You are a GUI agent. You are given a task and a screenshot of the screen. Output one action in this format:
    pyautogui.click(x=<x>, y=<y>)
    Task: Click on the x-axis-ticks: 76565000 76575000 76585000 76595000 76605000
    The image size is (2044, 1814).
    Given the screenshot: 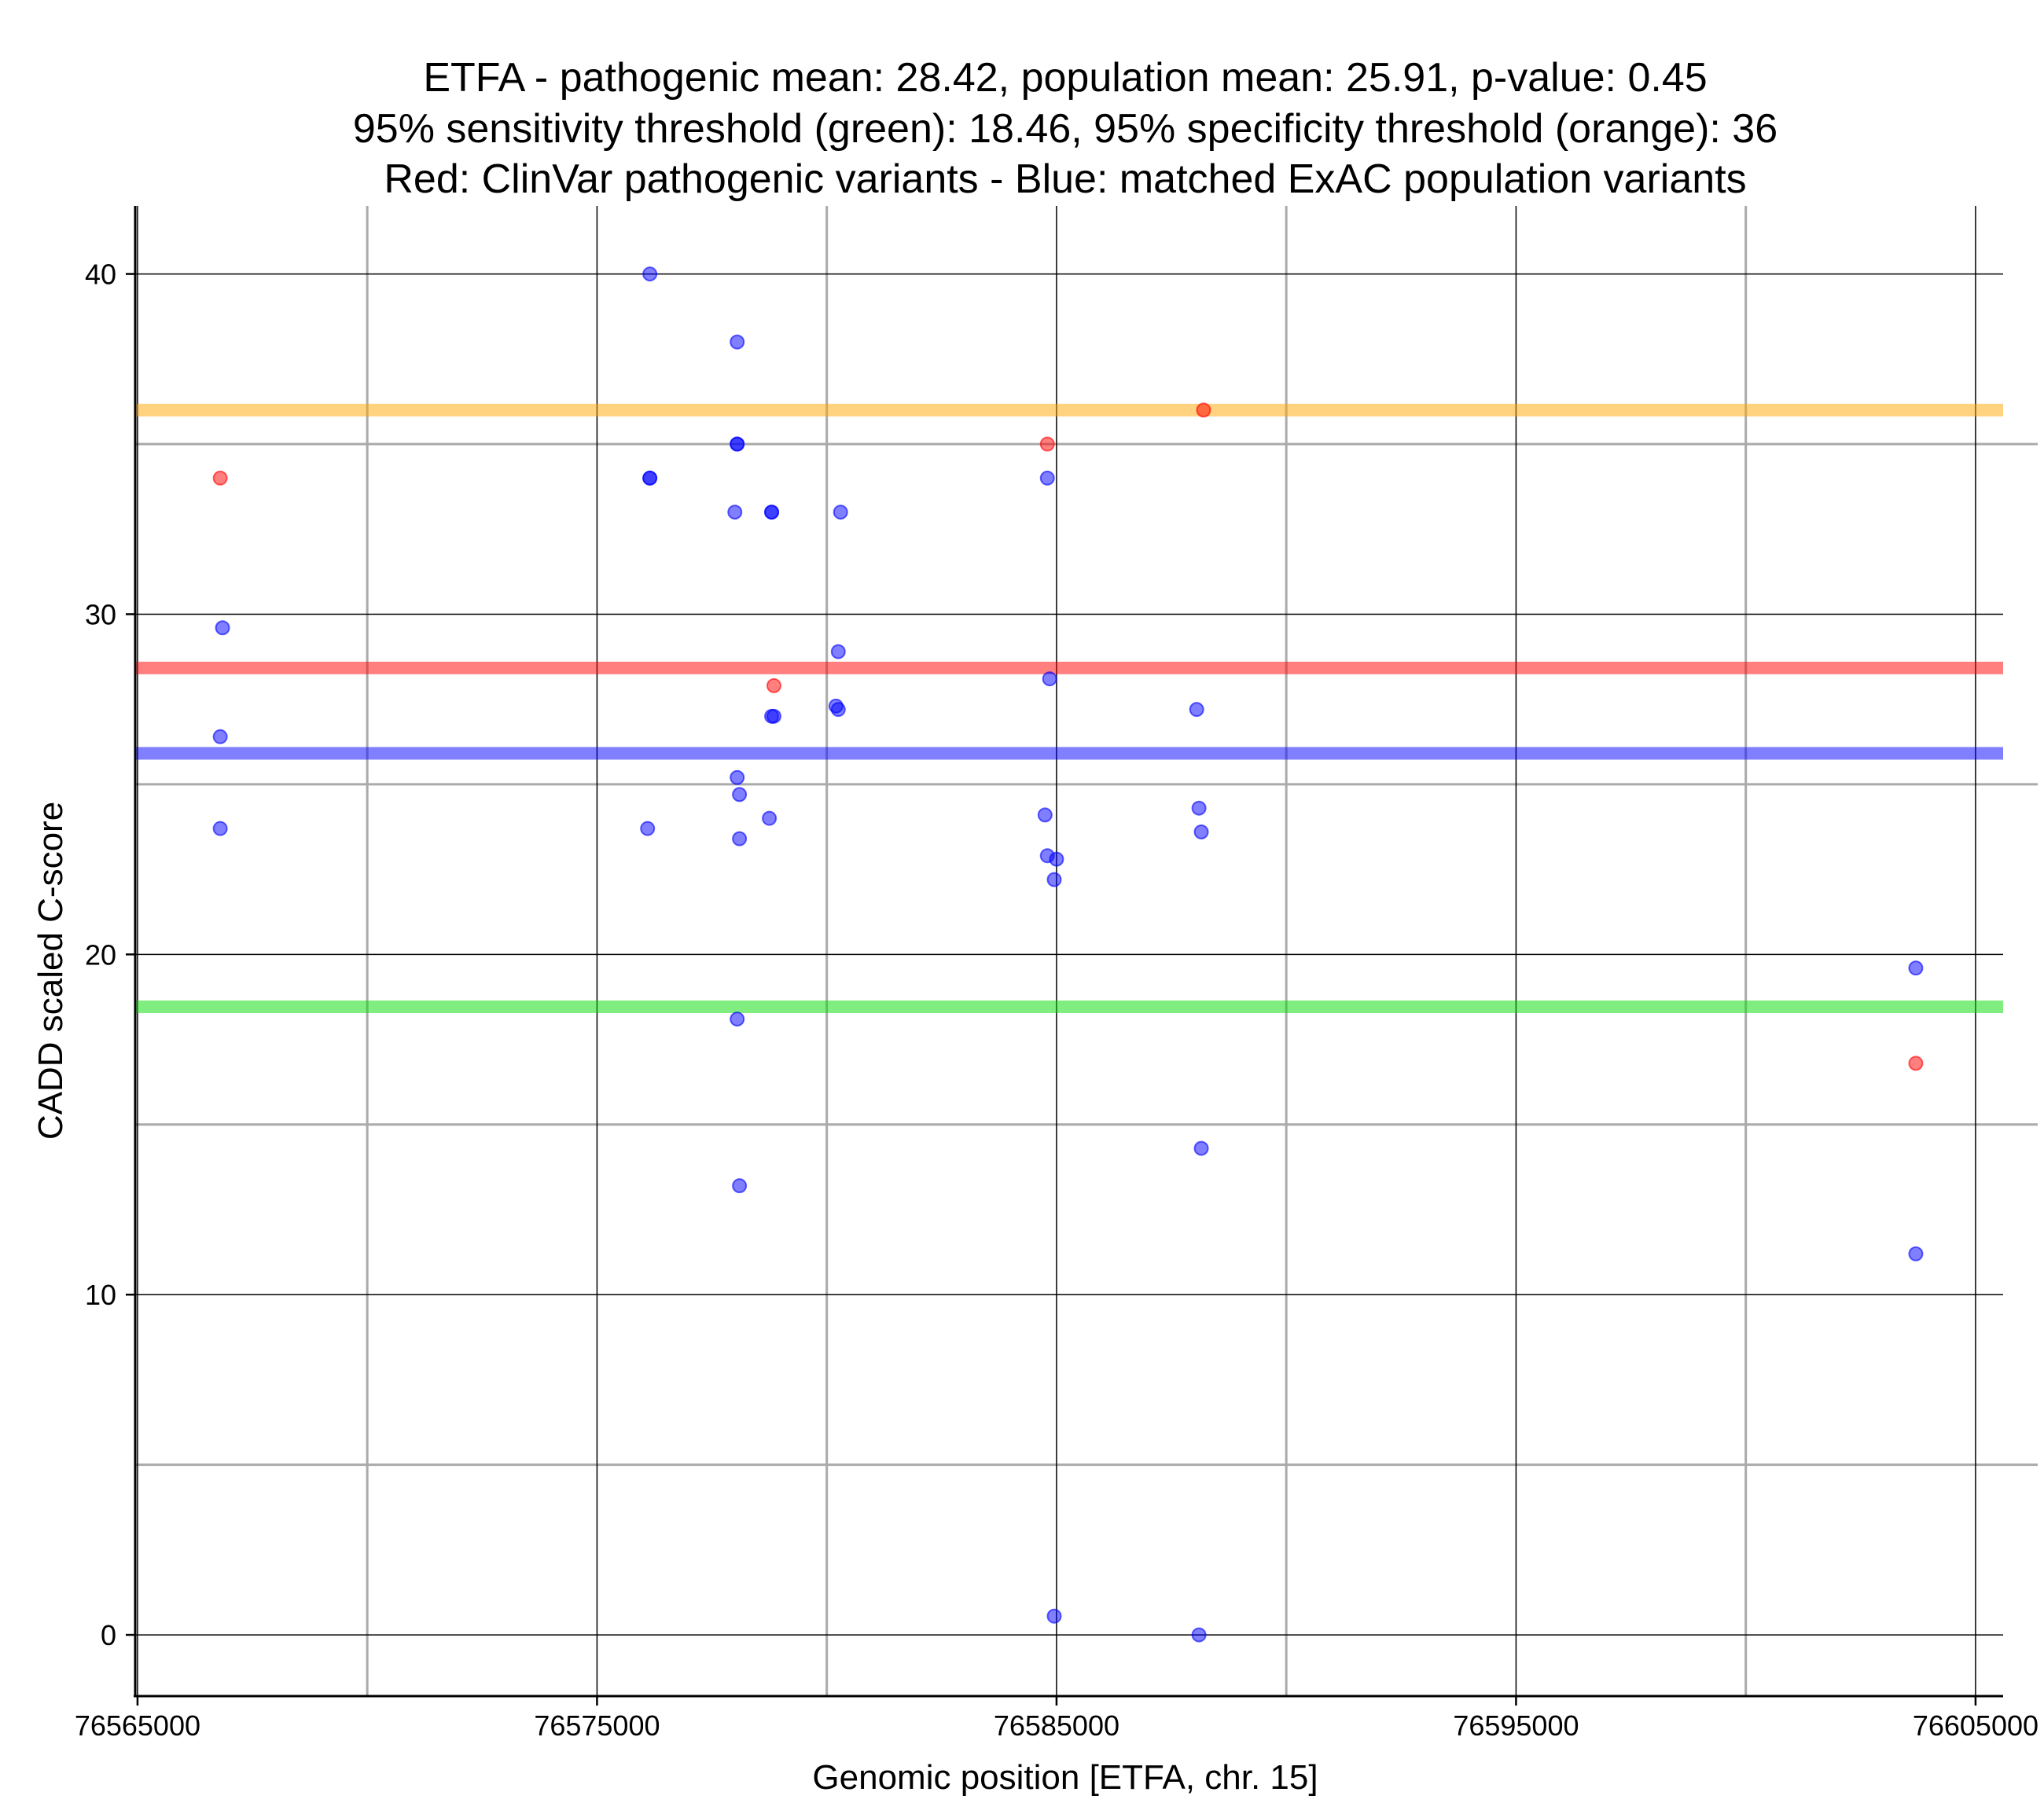 What is the action you would take?
    pyautogui.click(x=1057, y=1719)
    